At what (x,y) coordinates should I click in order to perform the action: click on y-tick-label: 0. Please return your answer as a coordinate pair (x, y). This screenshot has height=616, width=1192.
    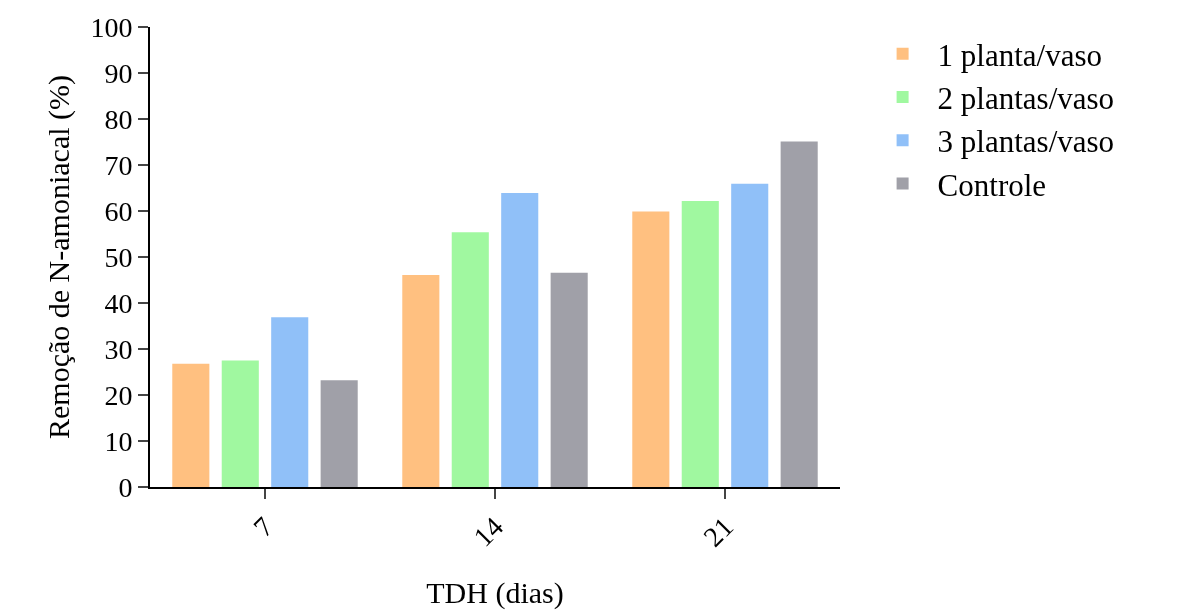
    Looking at the image, I should click on (125, 487).